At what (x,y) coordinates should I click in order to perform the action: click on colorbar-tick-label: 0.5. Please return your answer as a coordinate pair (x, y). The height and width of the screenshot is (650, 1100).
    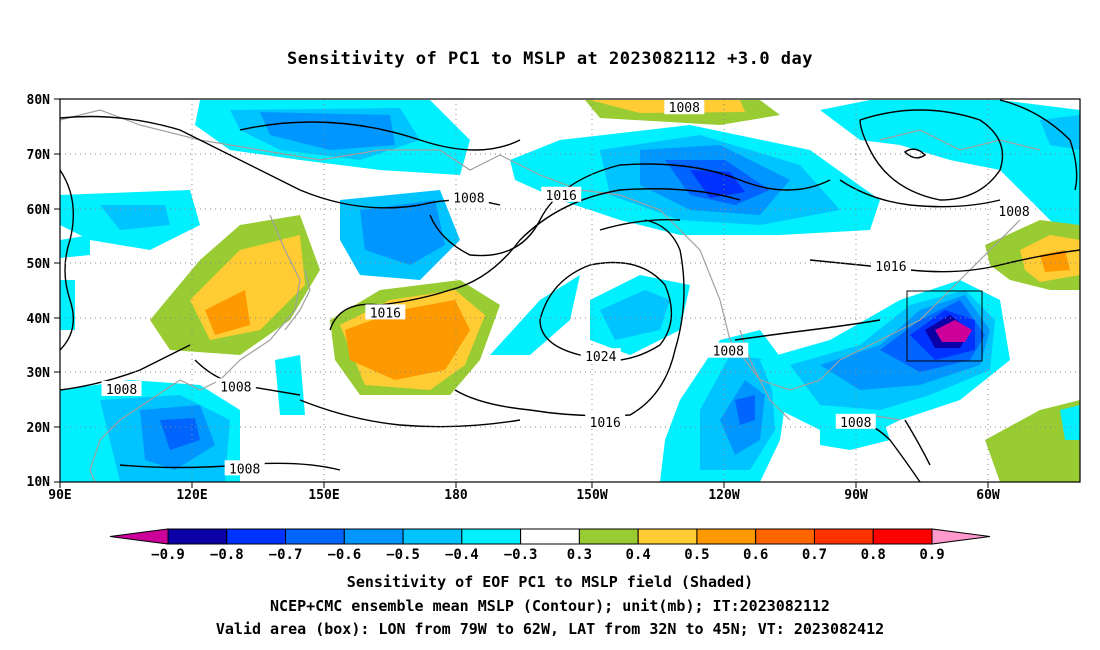
    Looking at the image, I should click on (696, 555).